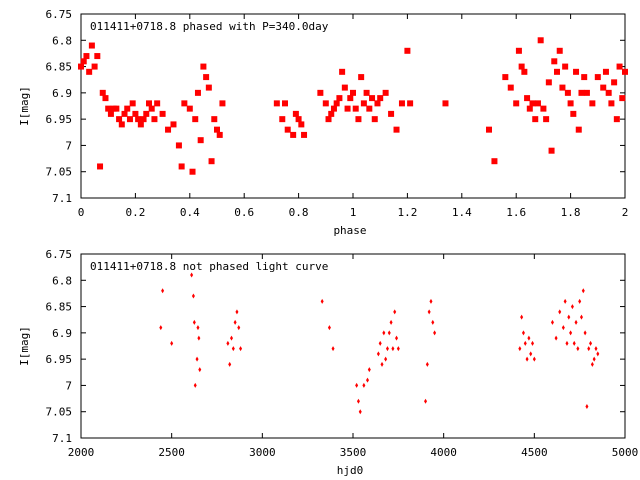 The width and height of the screenshot is (640, 480). I want to click on plot-title: 011411+0718.8 phased with P=340.0day, so click(209, 26).